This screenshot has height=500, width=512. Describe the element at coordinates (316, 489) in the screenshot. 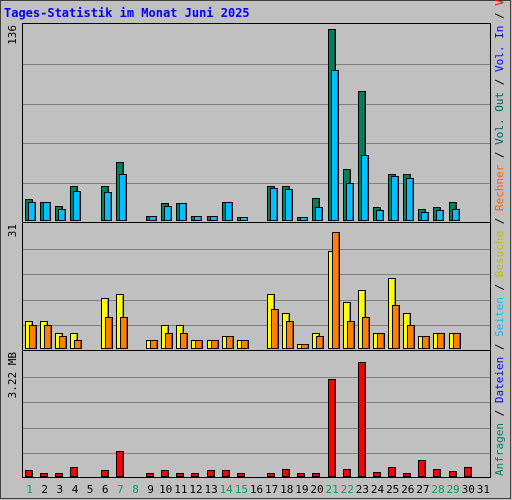

I see `x-tick-label: 20` at that location.